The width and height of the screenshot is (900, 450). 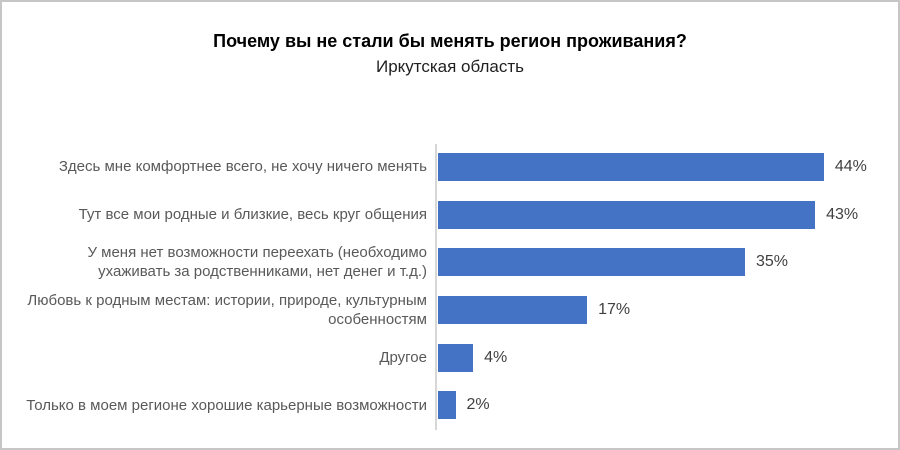 I want to click on y-axis-line, so click(x=436, y=287).